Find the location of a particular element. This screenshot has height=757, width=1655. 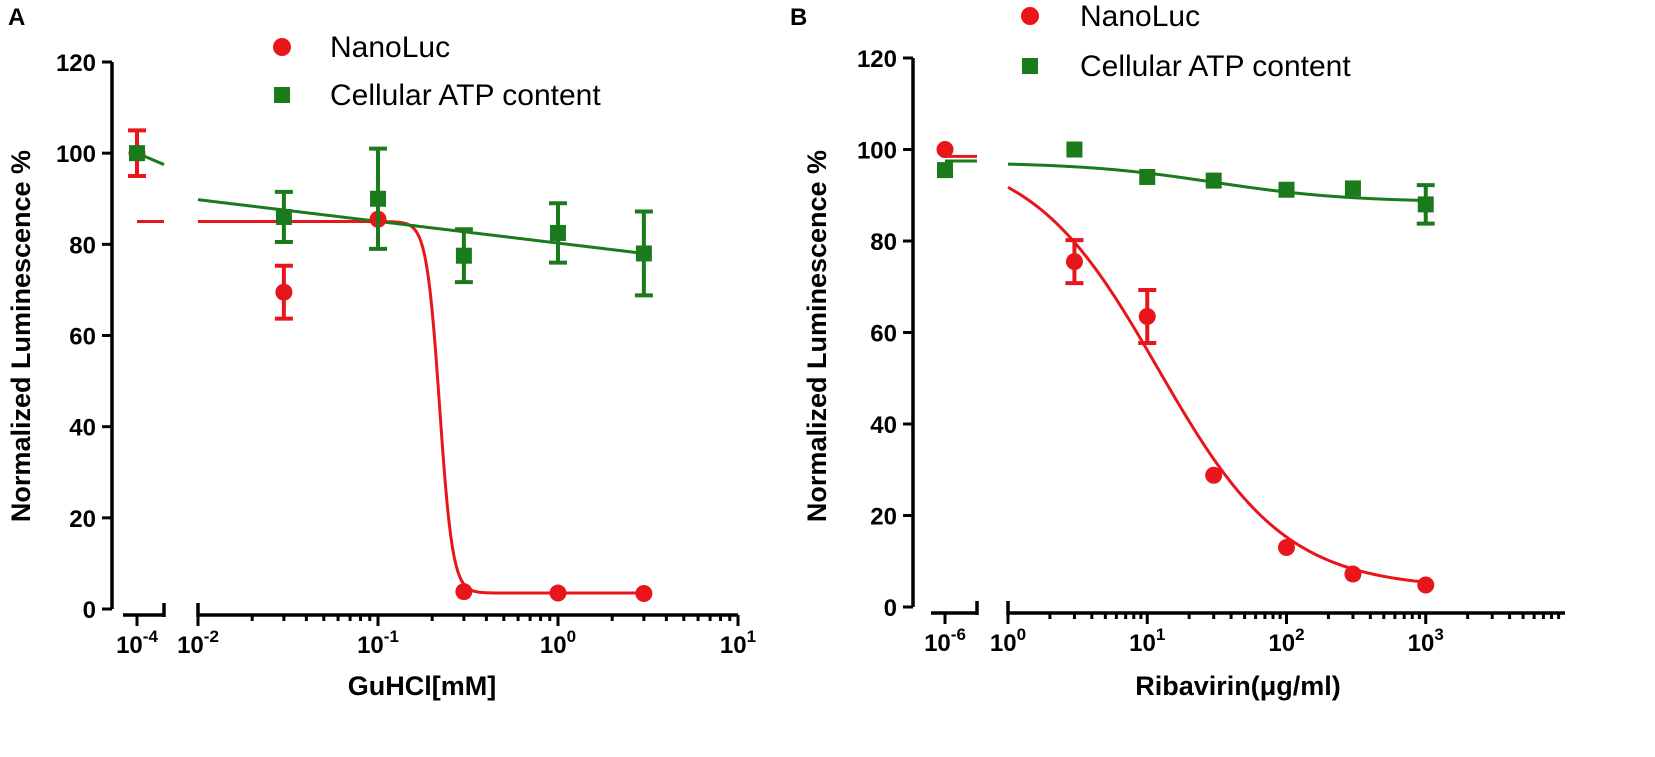

x-tick-label: 10⁻⁴ is located at coordinates (137, 643).